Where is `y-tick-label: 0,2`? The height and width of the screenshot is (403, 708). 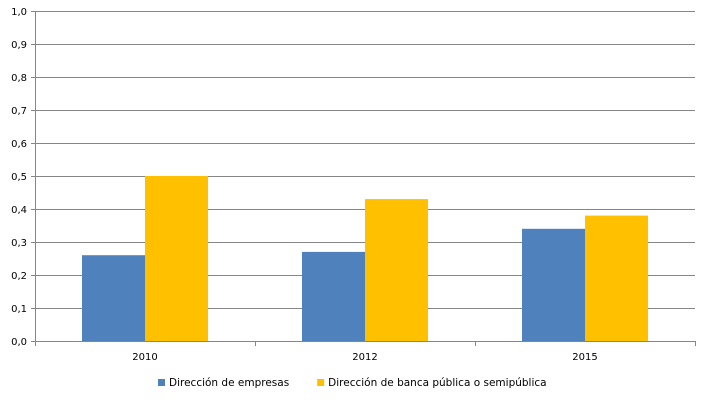 y-tick-label: 0,2 is located at coordinates (19, 276).